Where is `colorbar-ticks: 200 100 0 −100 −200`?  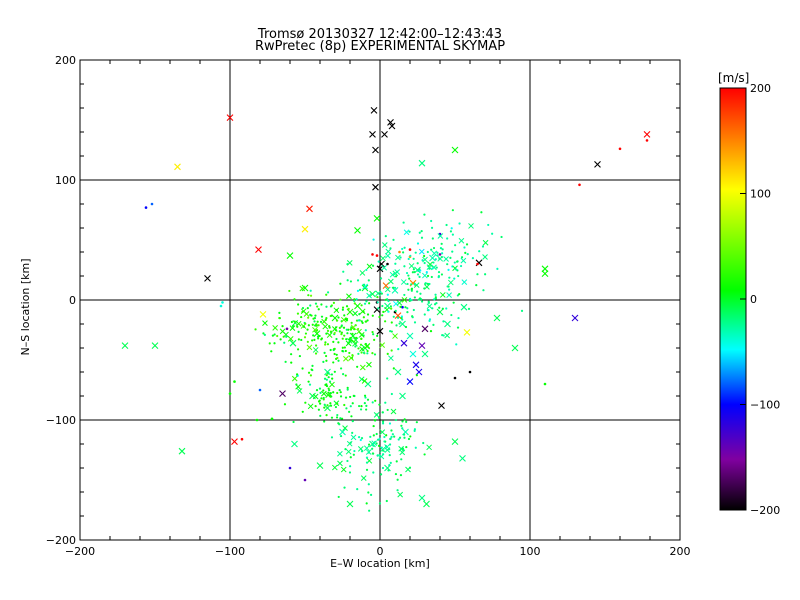 colorbar-ticks: 200 100 0 −100 −200 is located at coordinates (760, 299).